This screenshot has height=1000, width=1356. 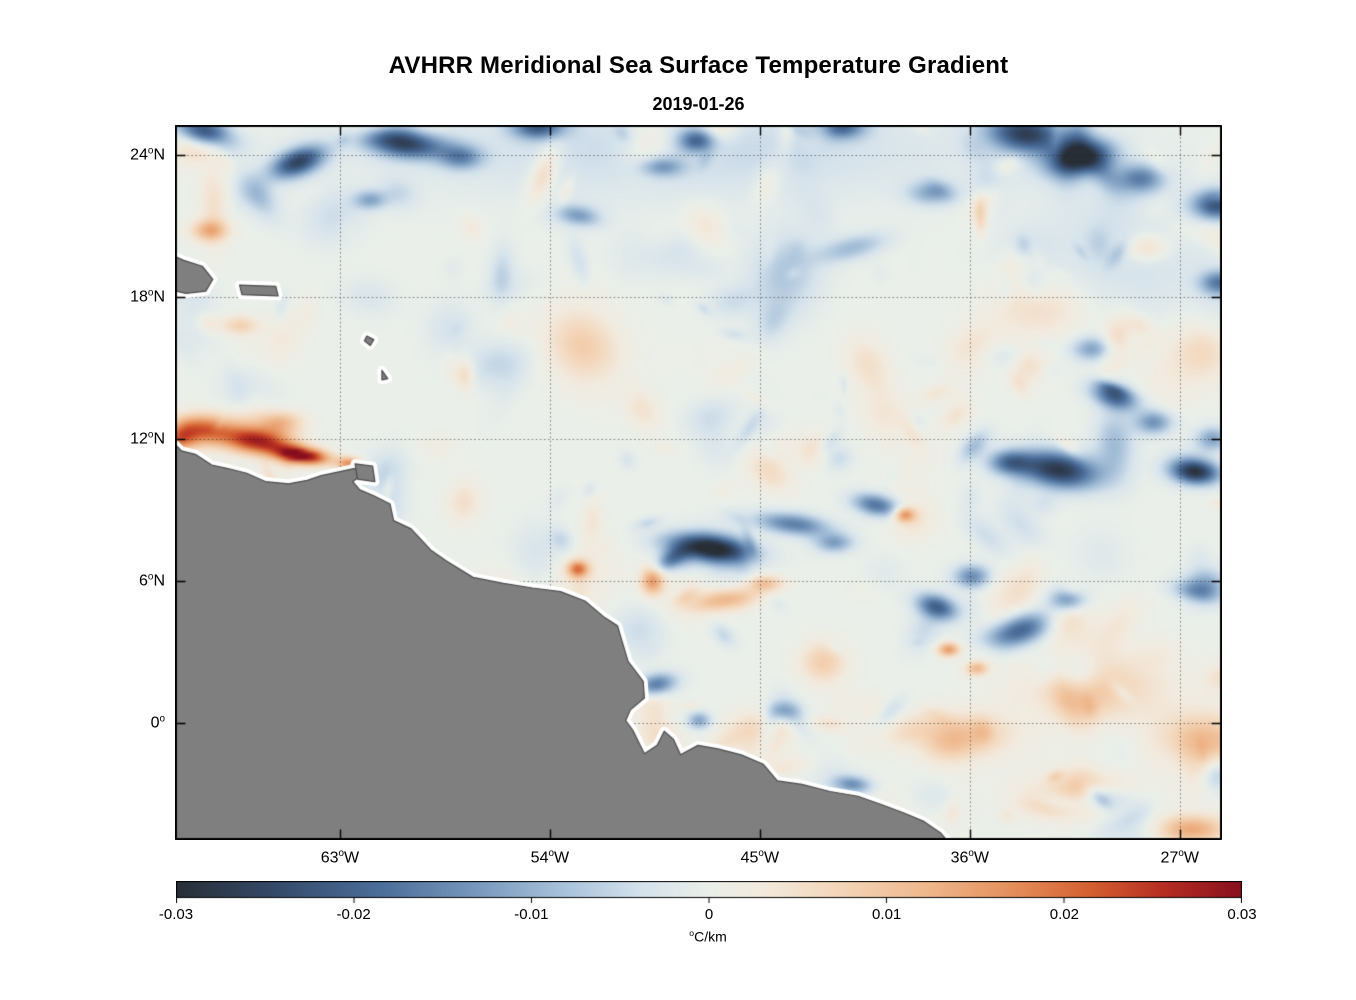 I want to click on x-tick-label: 27oW, so click(x=1179, y=857).